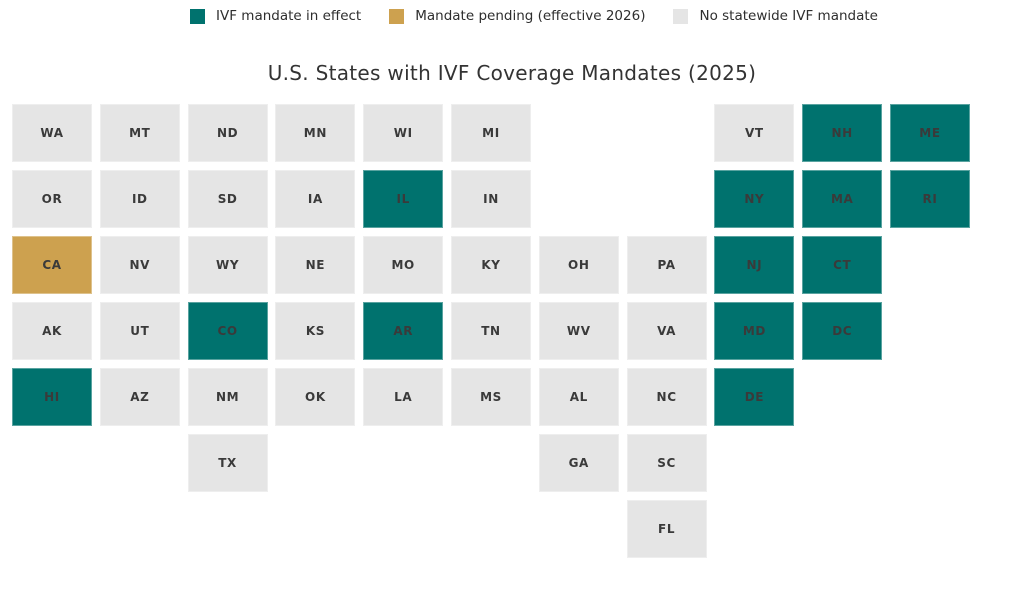  What do you see at coordinates (403, 397) in the screenshot?
I see `state-tile-la: LA` at bounding box center [403, 397].